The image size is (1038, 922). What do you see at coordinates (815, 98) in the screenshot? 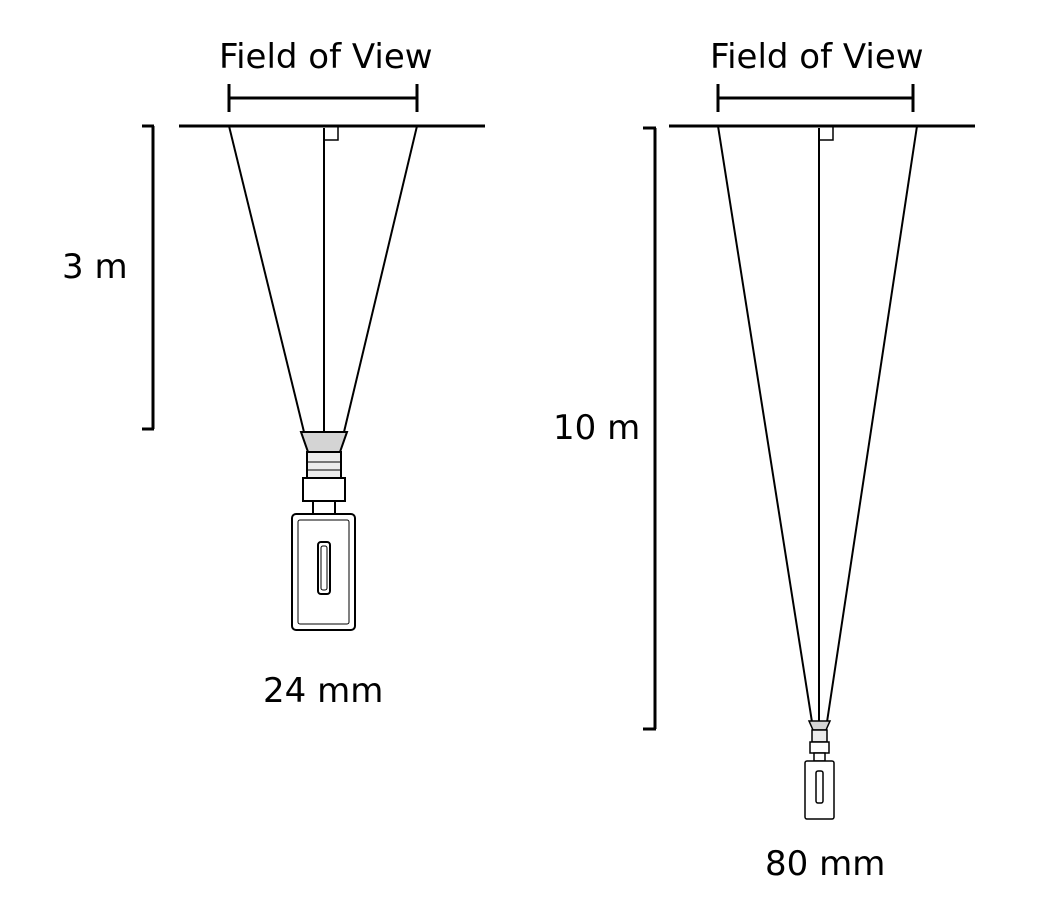
I see `fov-bracket-right` at bounding box center [815, 98].